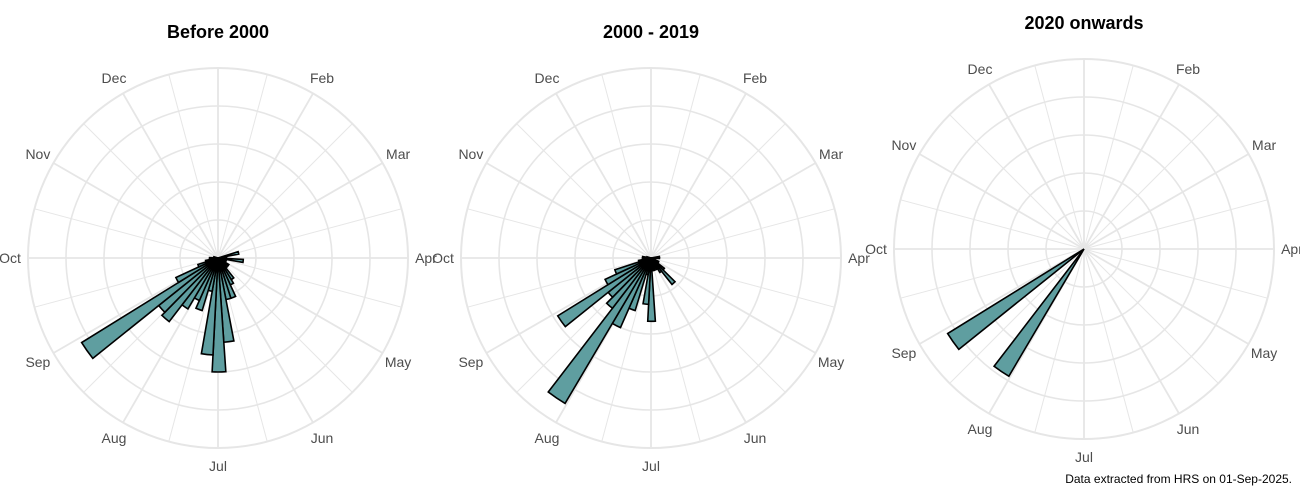 The height and width of the screenshot is (500, 1300). What do you see at coordinates (1083, 23) in the screenshot?
I see `panel-title: 2020 onwards` at bounding box center [1083, 23].